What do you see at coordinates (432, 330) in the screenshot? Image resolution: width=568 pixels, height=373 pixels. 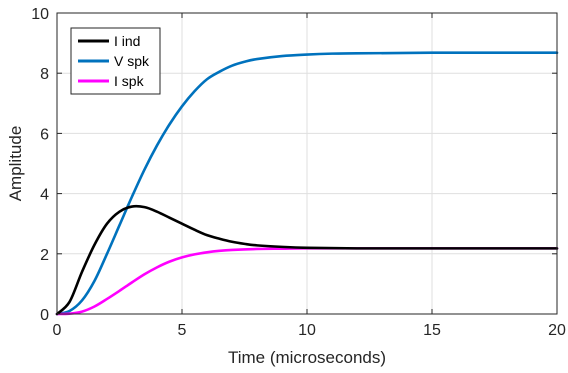 I see `x-tick-label: 15` at bounding box center [432, 330].